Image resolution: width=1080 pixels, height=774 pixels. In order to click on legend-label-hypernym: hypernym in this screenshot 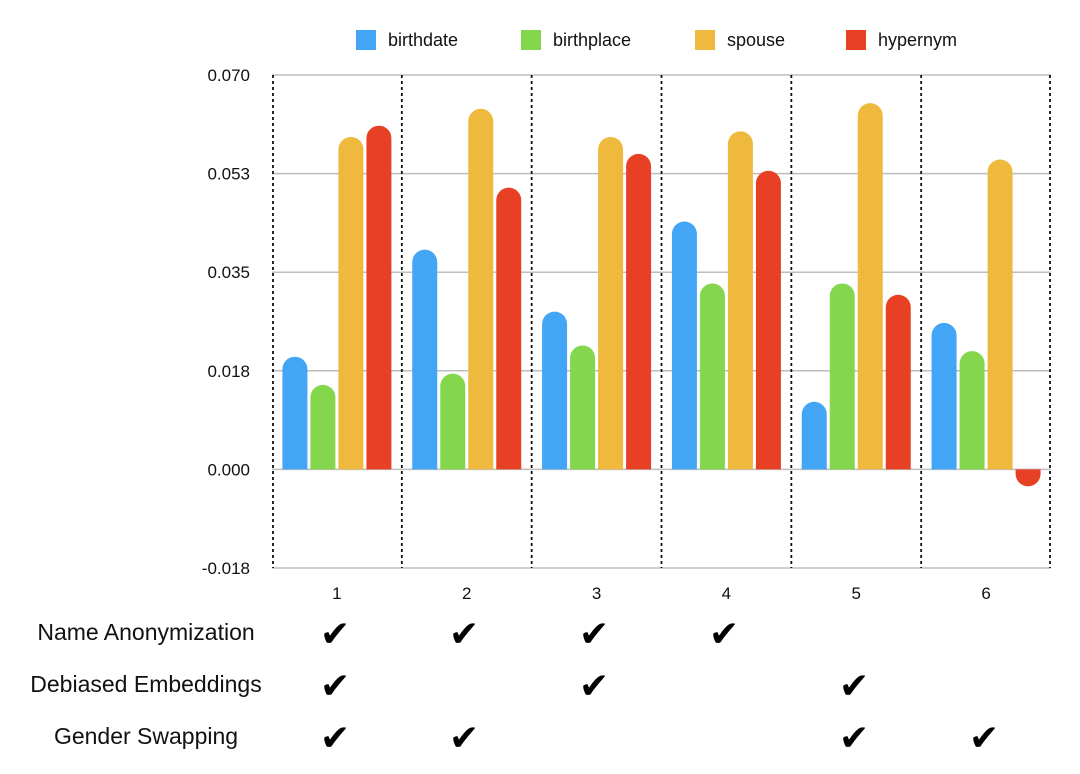, I will do `click(917, 40)`.